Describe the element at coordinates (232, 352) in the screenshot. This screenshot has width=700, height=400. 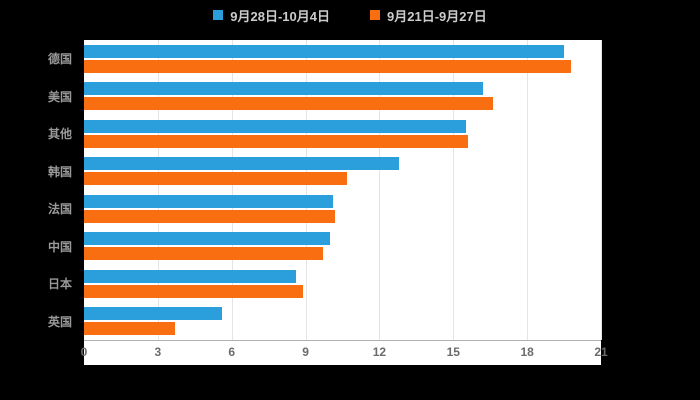
I see `x-tick-label: 6` at that location.